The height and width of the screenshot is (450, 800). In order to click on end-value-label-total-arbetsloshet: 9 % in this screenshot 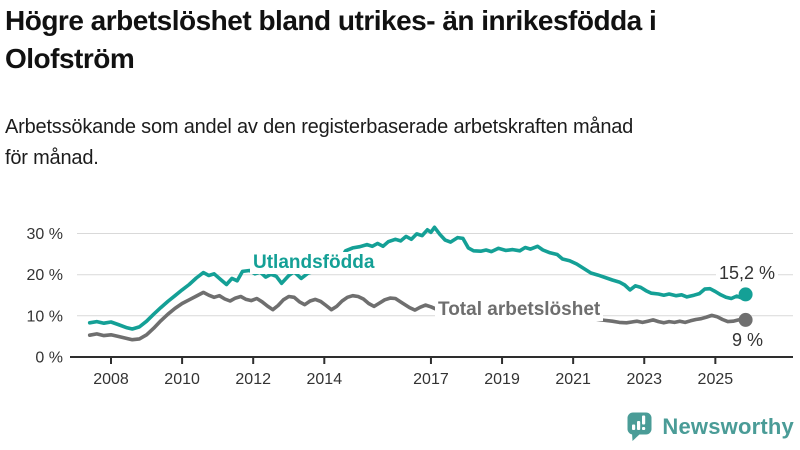, I will do `click(748, 340)`.